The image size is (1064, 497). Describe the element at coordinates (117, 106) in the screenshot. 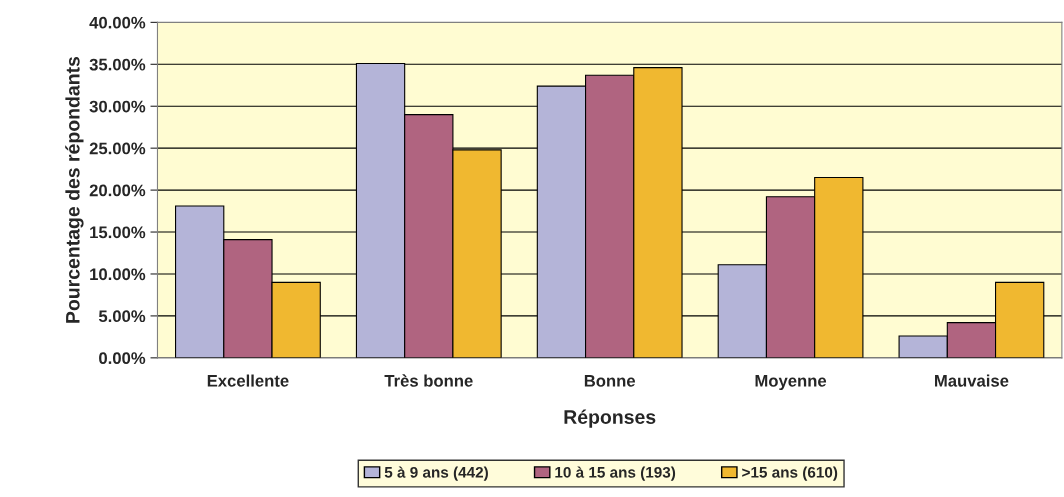

I see `y-tick-label: 30.00%` at that location.